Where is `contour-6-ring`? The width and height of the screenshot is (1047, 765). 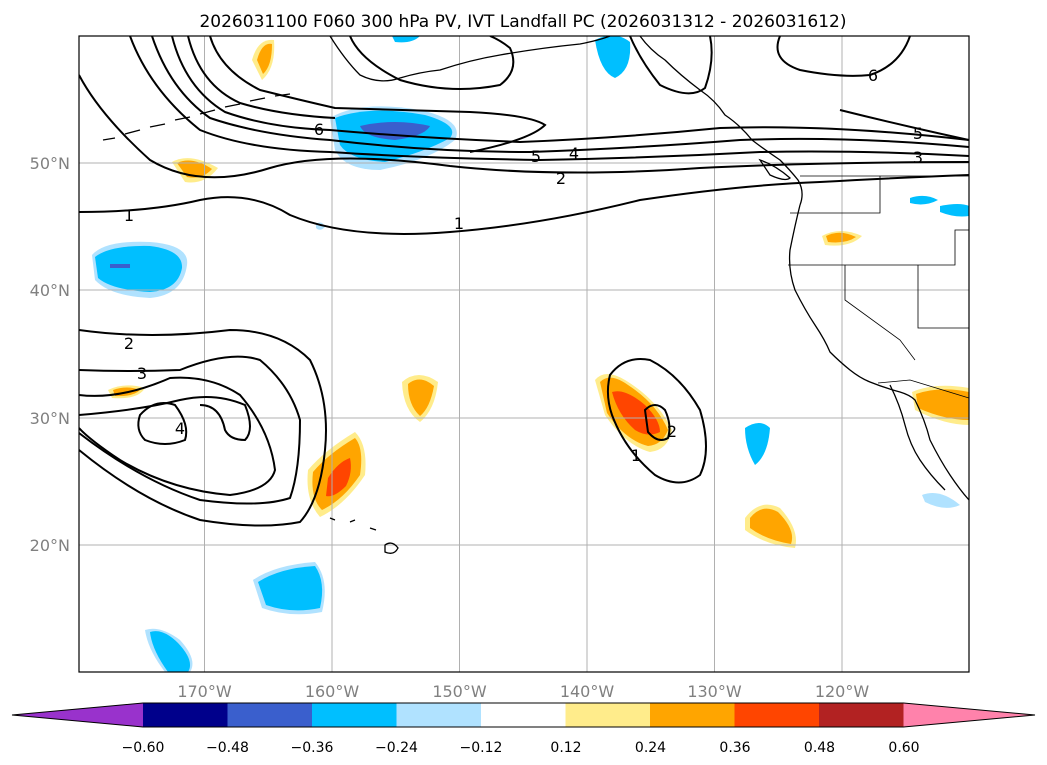
contour-6-ring is located at coordinates (378, 94).